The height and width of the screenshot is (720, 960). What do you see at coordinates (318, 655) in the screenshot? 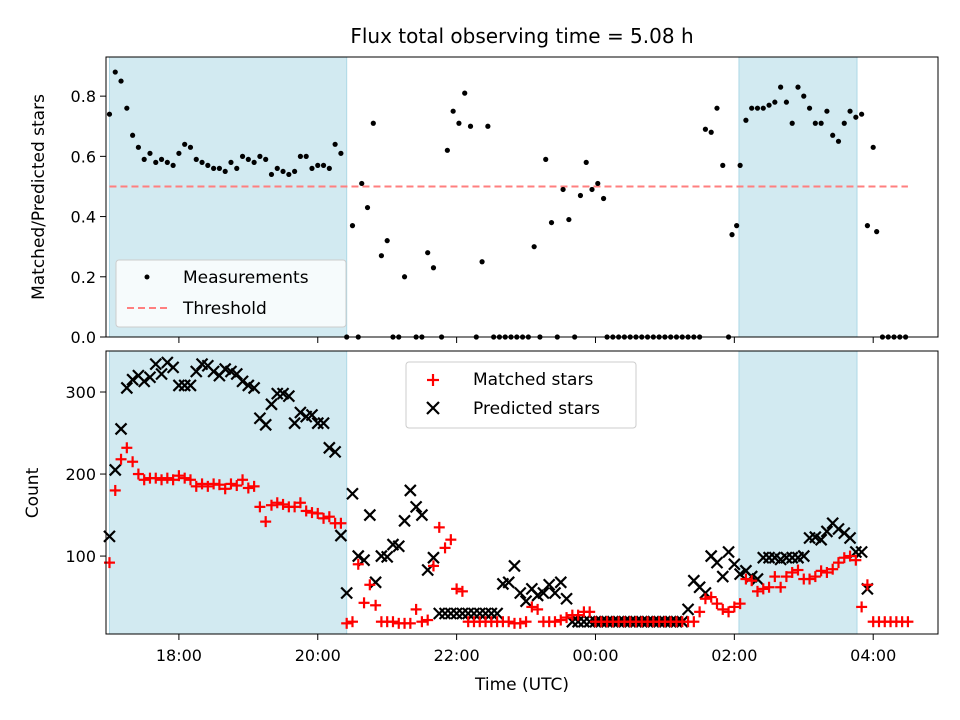
I see `x-tick-label: 20:00` at bounding box center [318, 655].